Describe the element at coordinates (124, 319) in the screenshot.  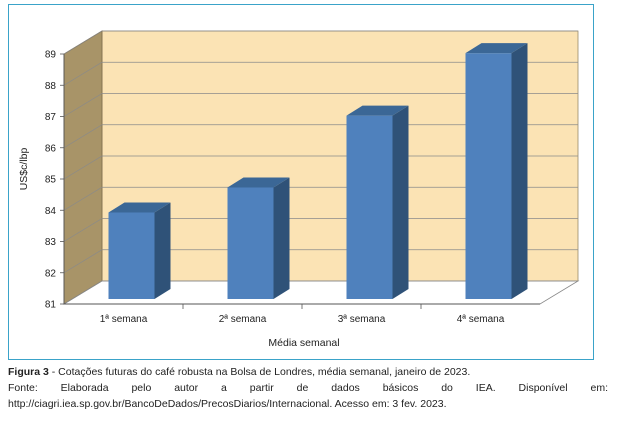
I see `x-tick-label: 1ª semana` at that location.